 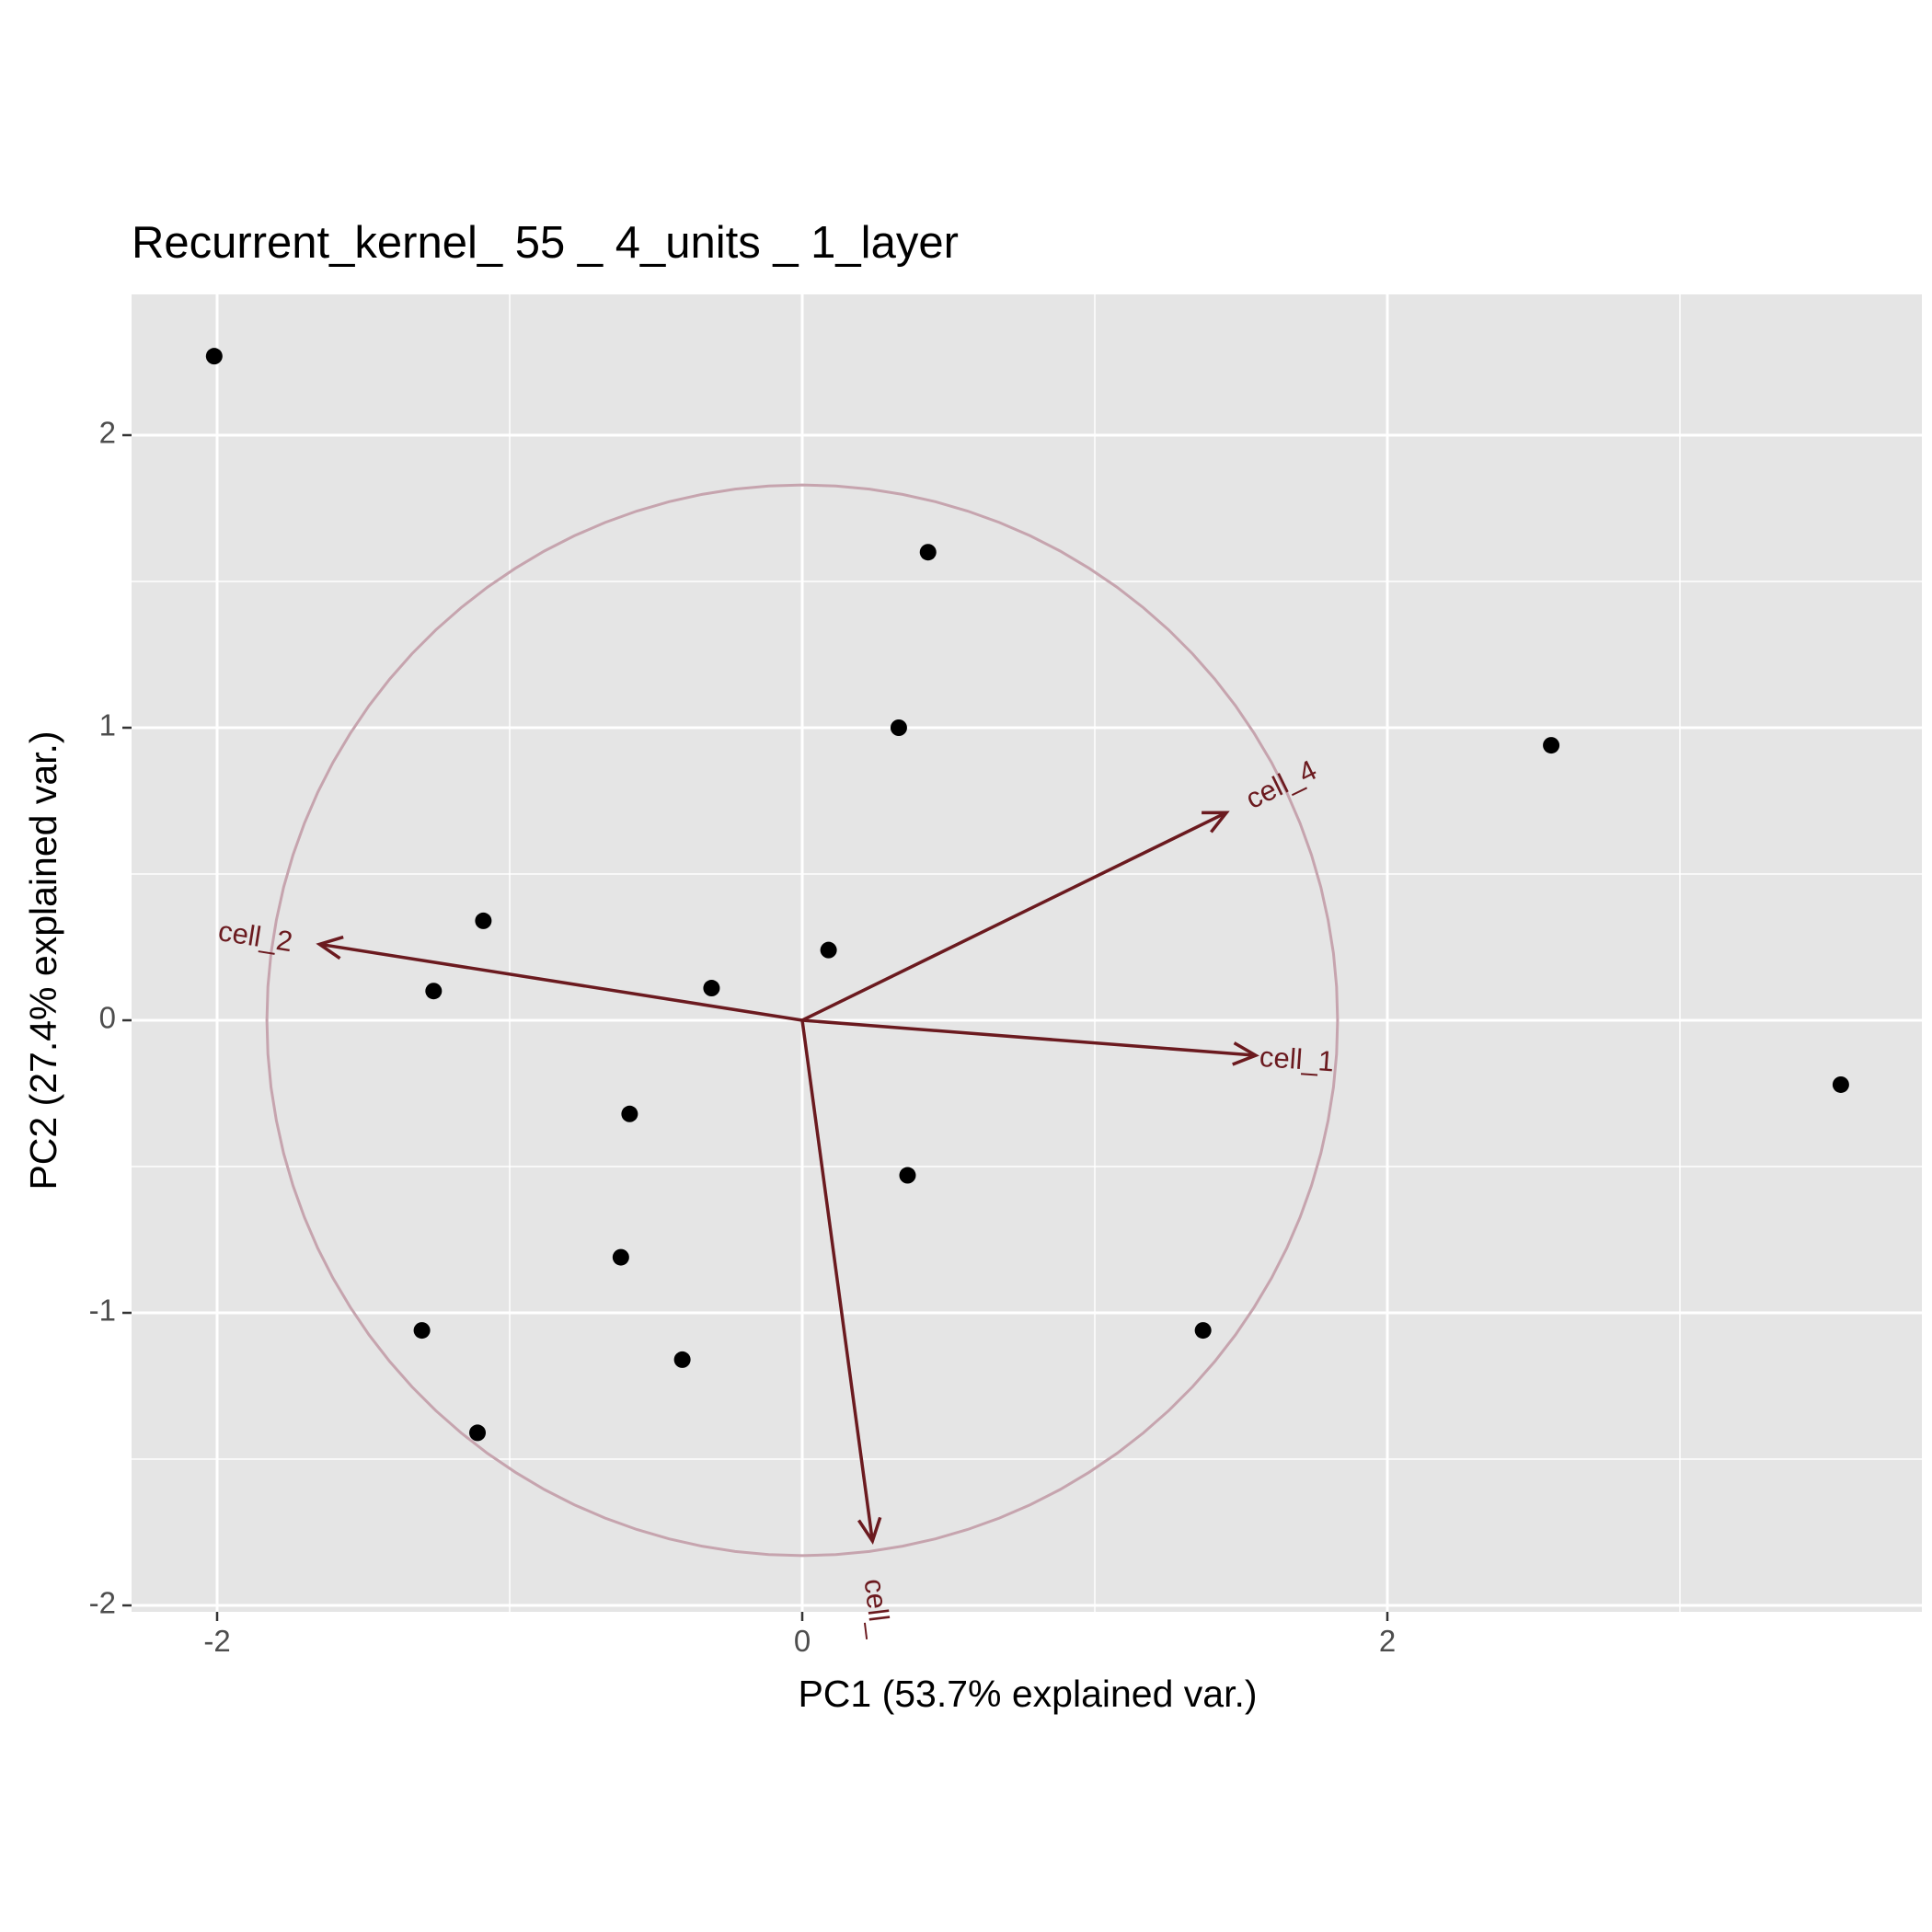 I want to click on x-tick-label: 0, so click(x=802, y=1641).